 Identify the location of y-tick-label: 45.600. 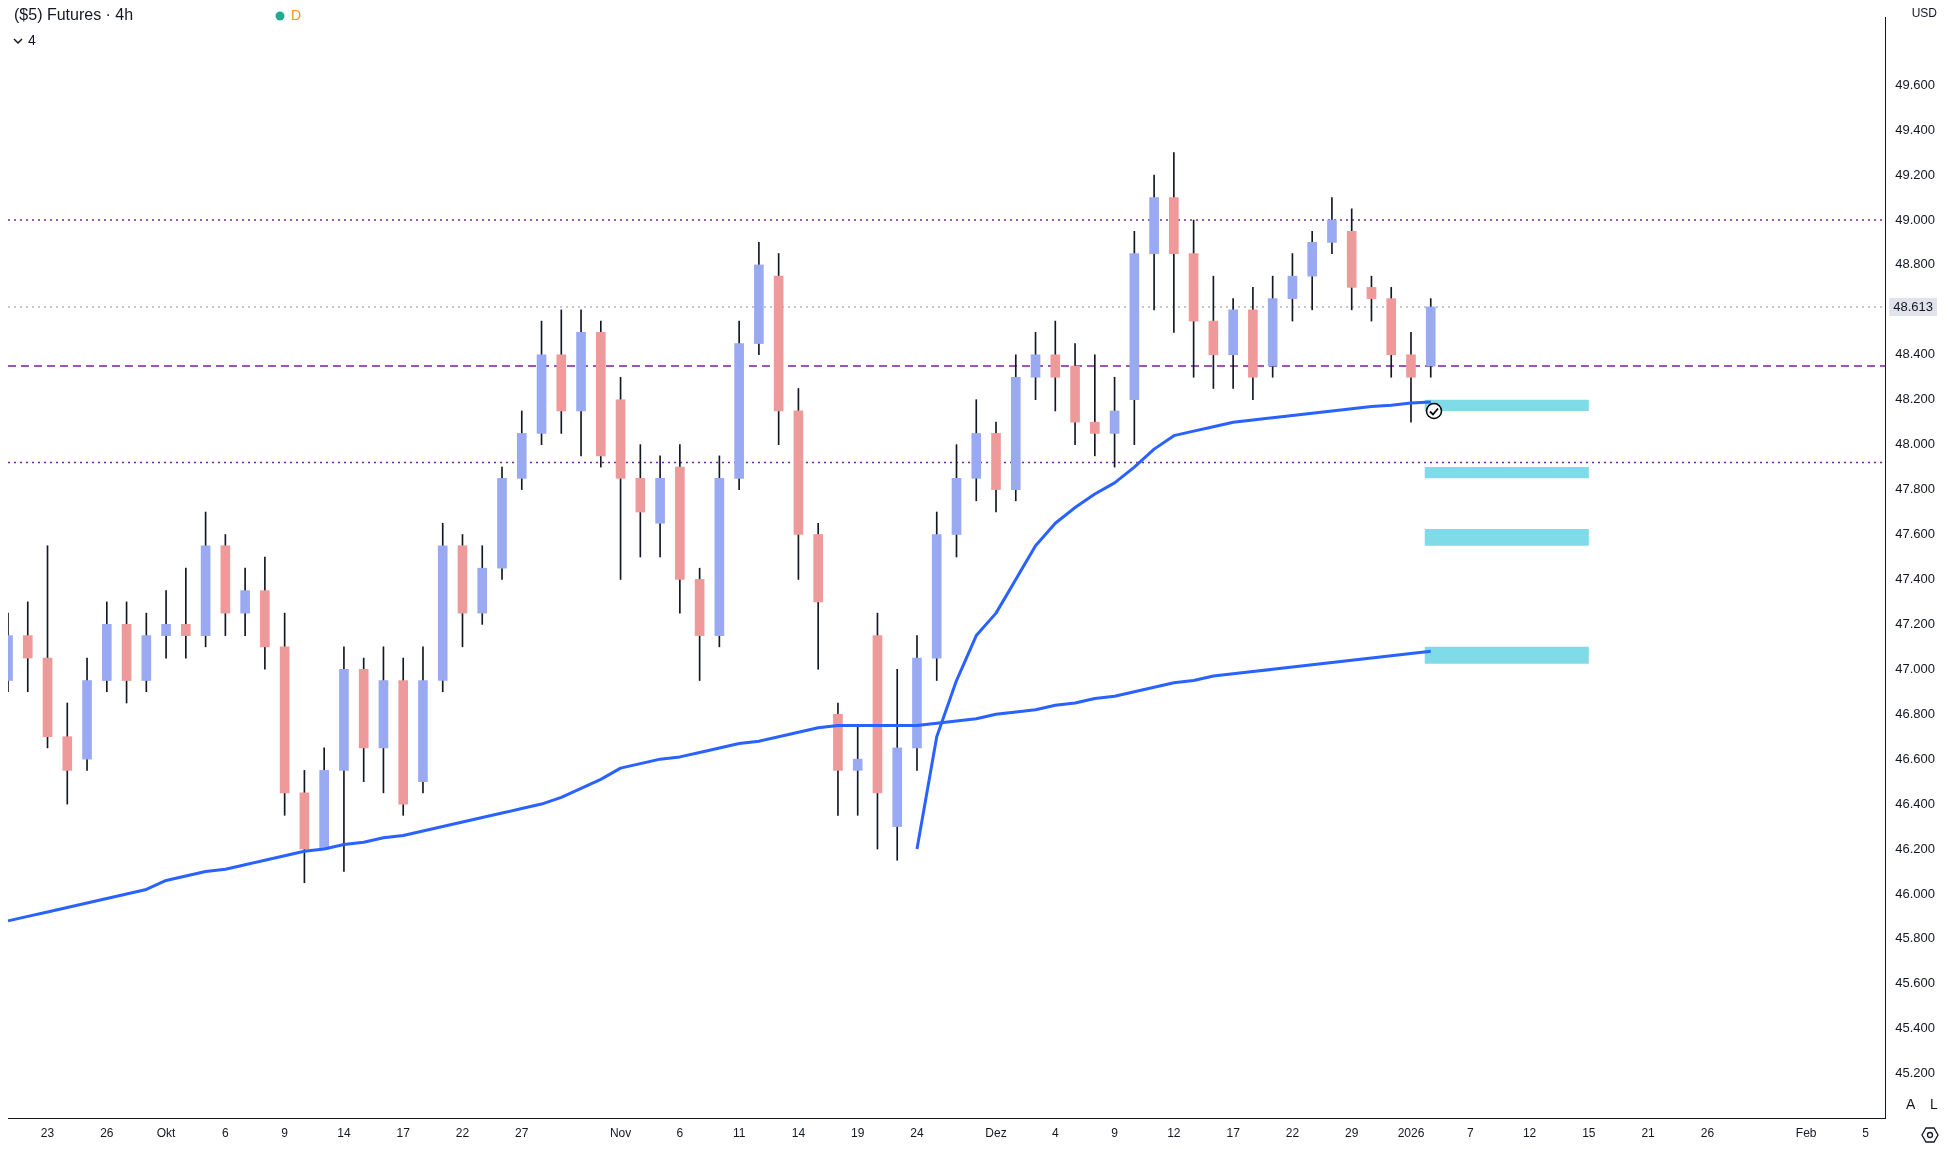
(1915, 983).